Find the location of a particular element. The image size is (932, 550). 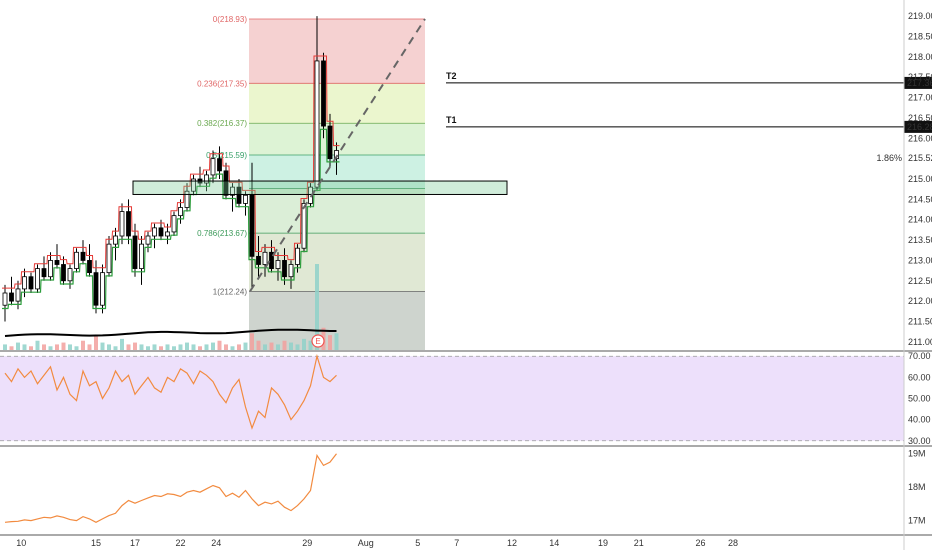

time-axis-tick: Aug is located at coordinates (366, 543).